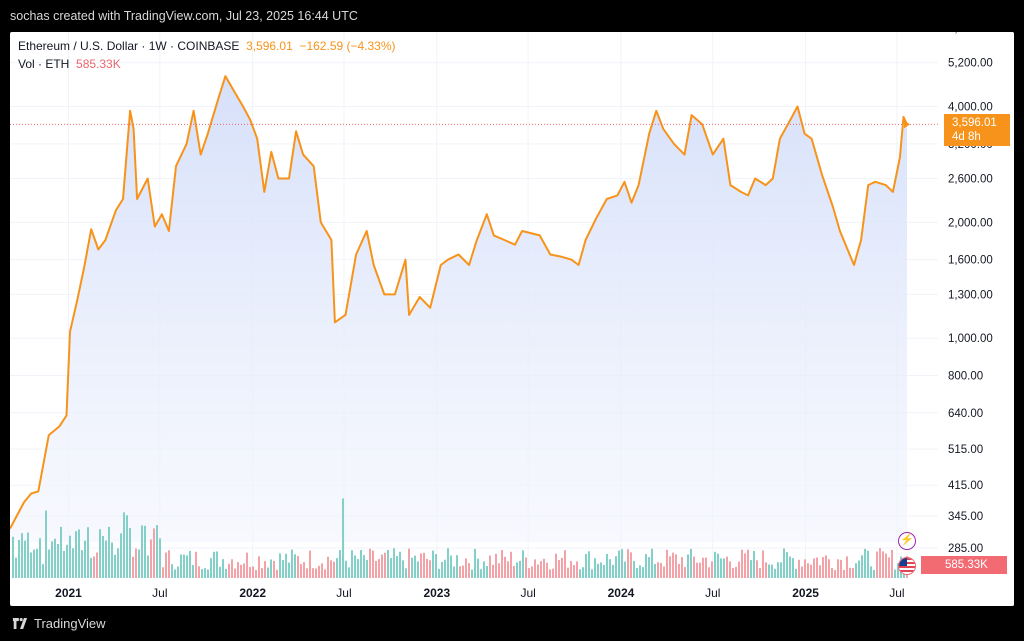 The width and height of the screenshot is (1024, 641). Describe the element at coordinates (436, 593) in the screenshot. I see `x-tick-label: 2023` at that location.